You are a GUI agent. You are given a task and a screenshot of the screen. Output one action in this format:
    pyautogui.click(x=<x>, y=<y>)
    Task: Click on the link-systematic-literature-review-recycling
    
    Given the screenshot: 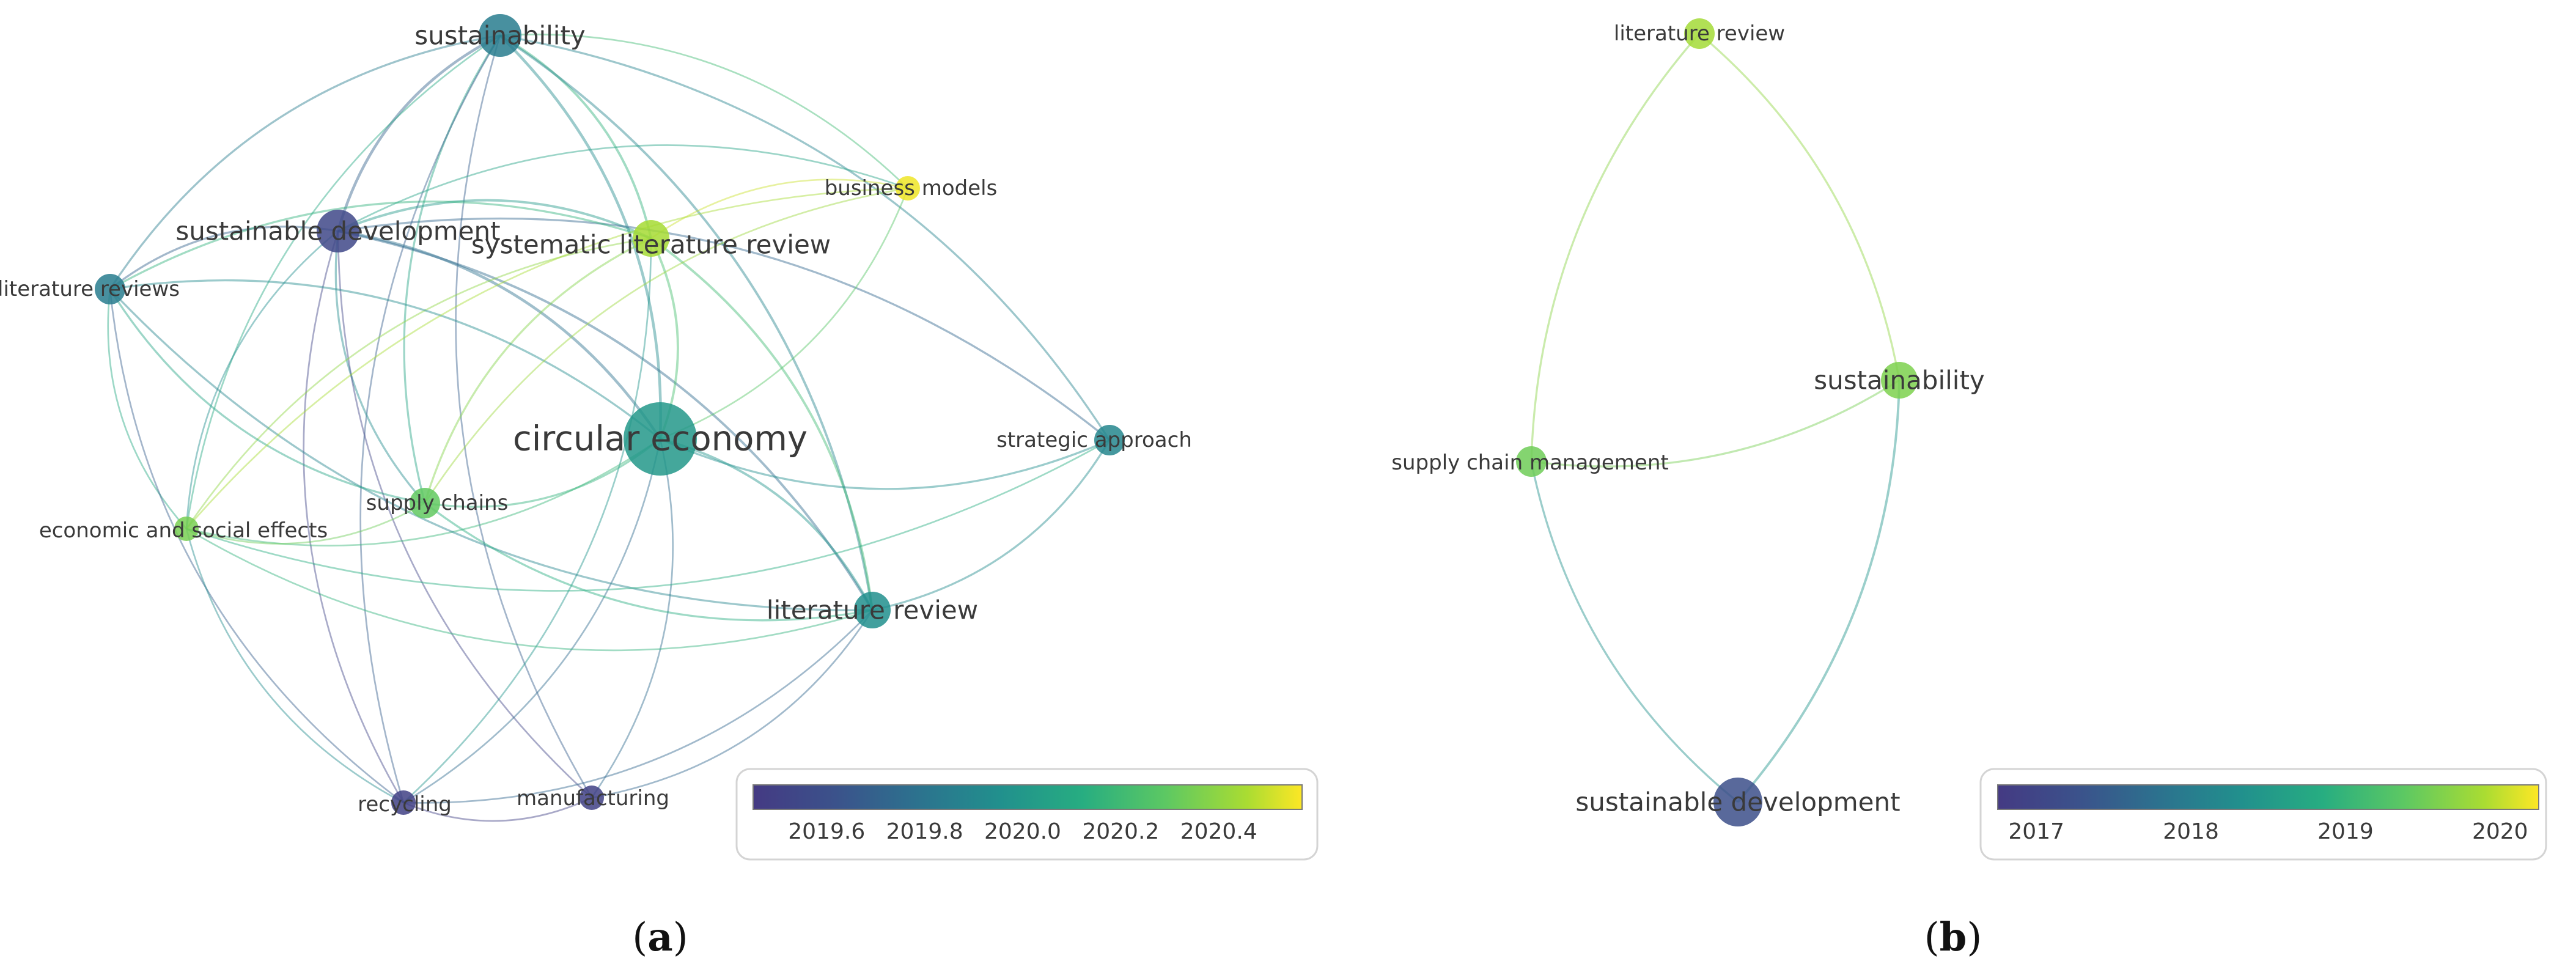 What is the action you would take?
    pyautogui.click(x=527, y=520)
    